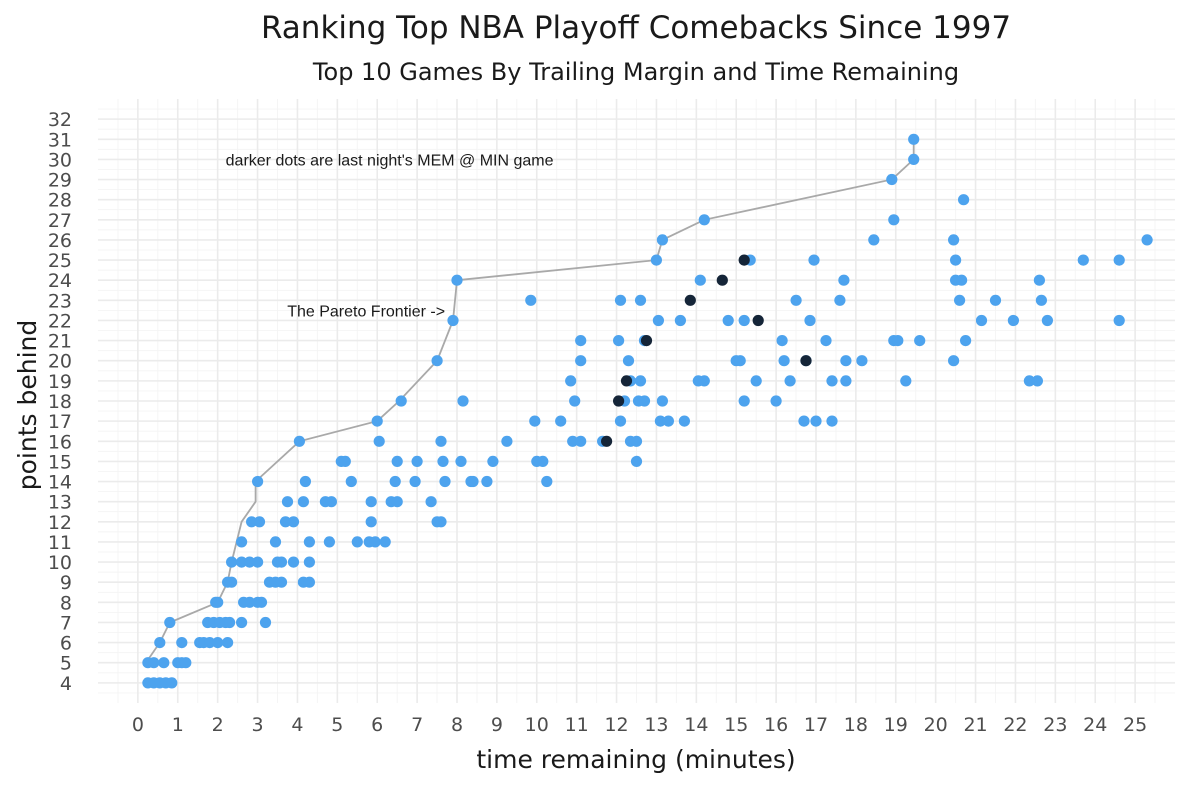 Image resolution: width=1200 pixels, height=789 pixels. Describe the element at coordinates (66, 603) in the screenshot. I see `y-tick-label: 8` at that location.